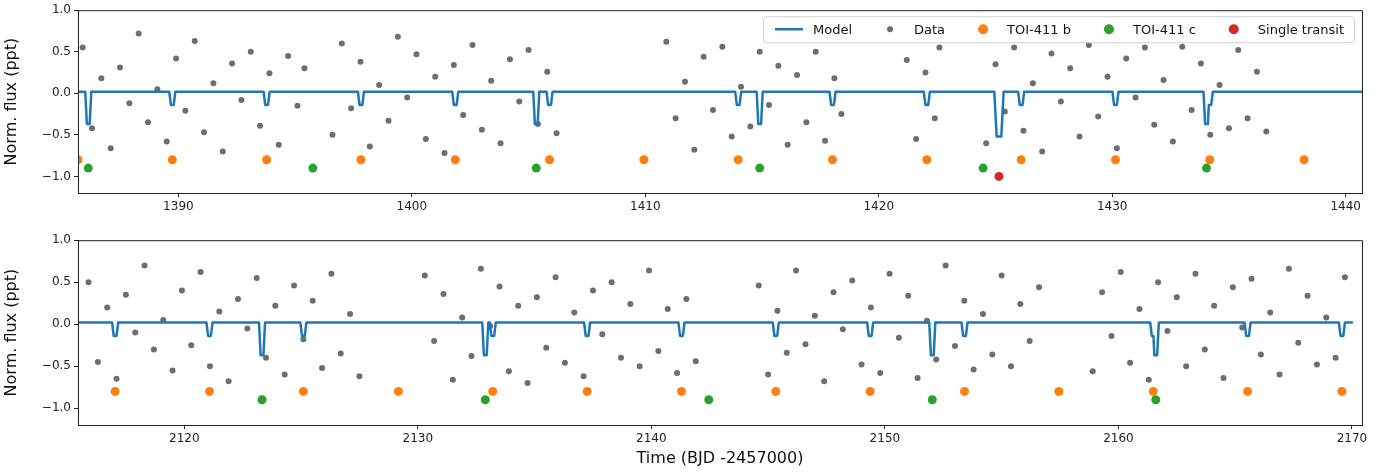 The image size is (1391, 472). Describe the element at coordinates (1118, 438) in the screenshot. I see `x-tick-label: 2160` at that location.